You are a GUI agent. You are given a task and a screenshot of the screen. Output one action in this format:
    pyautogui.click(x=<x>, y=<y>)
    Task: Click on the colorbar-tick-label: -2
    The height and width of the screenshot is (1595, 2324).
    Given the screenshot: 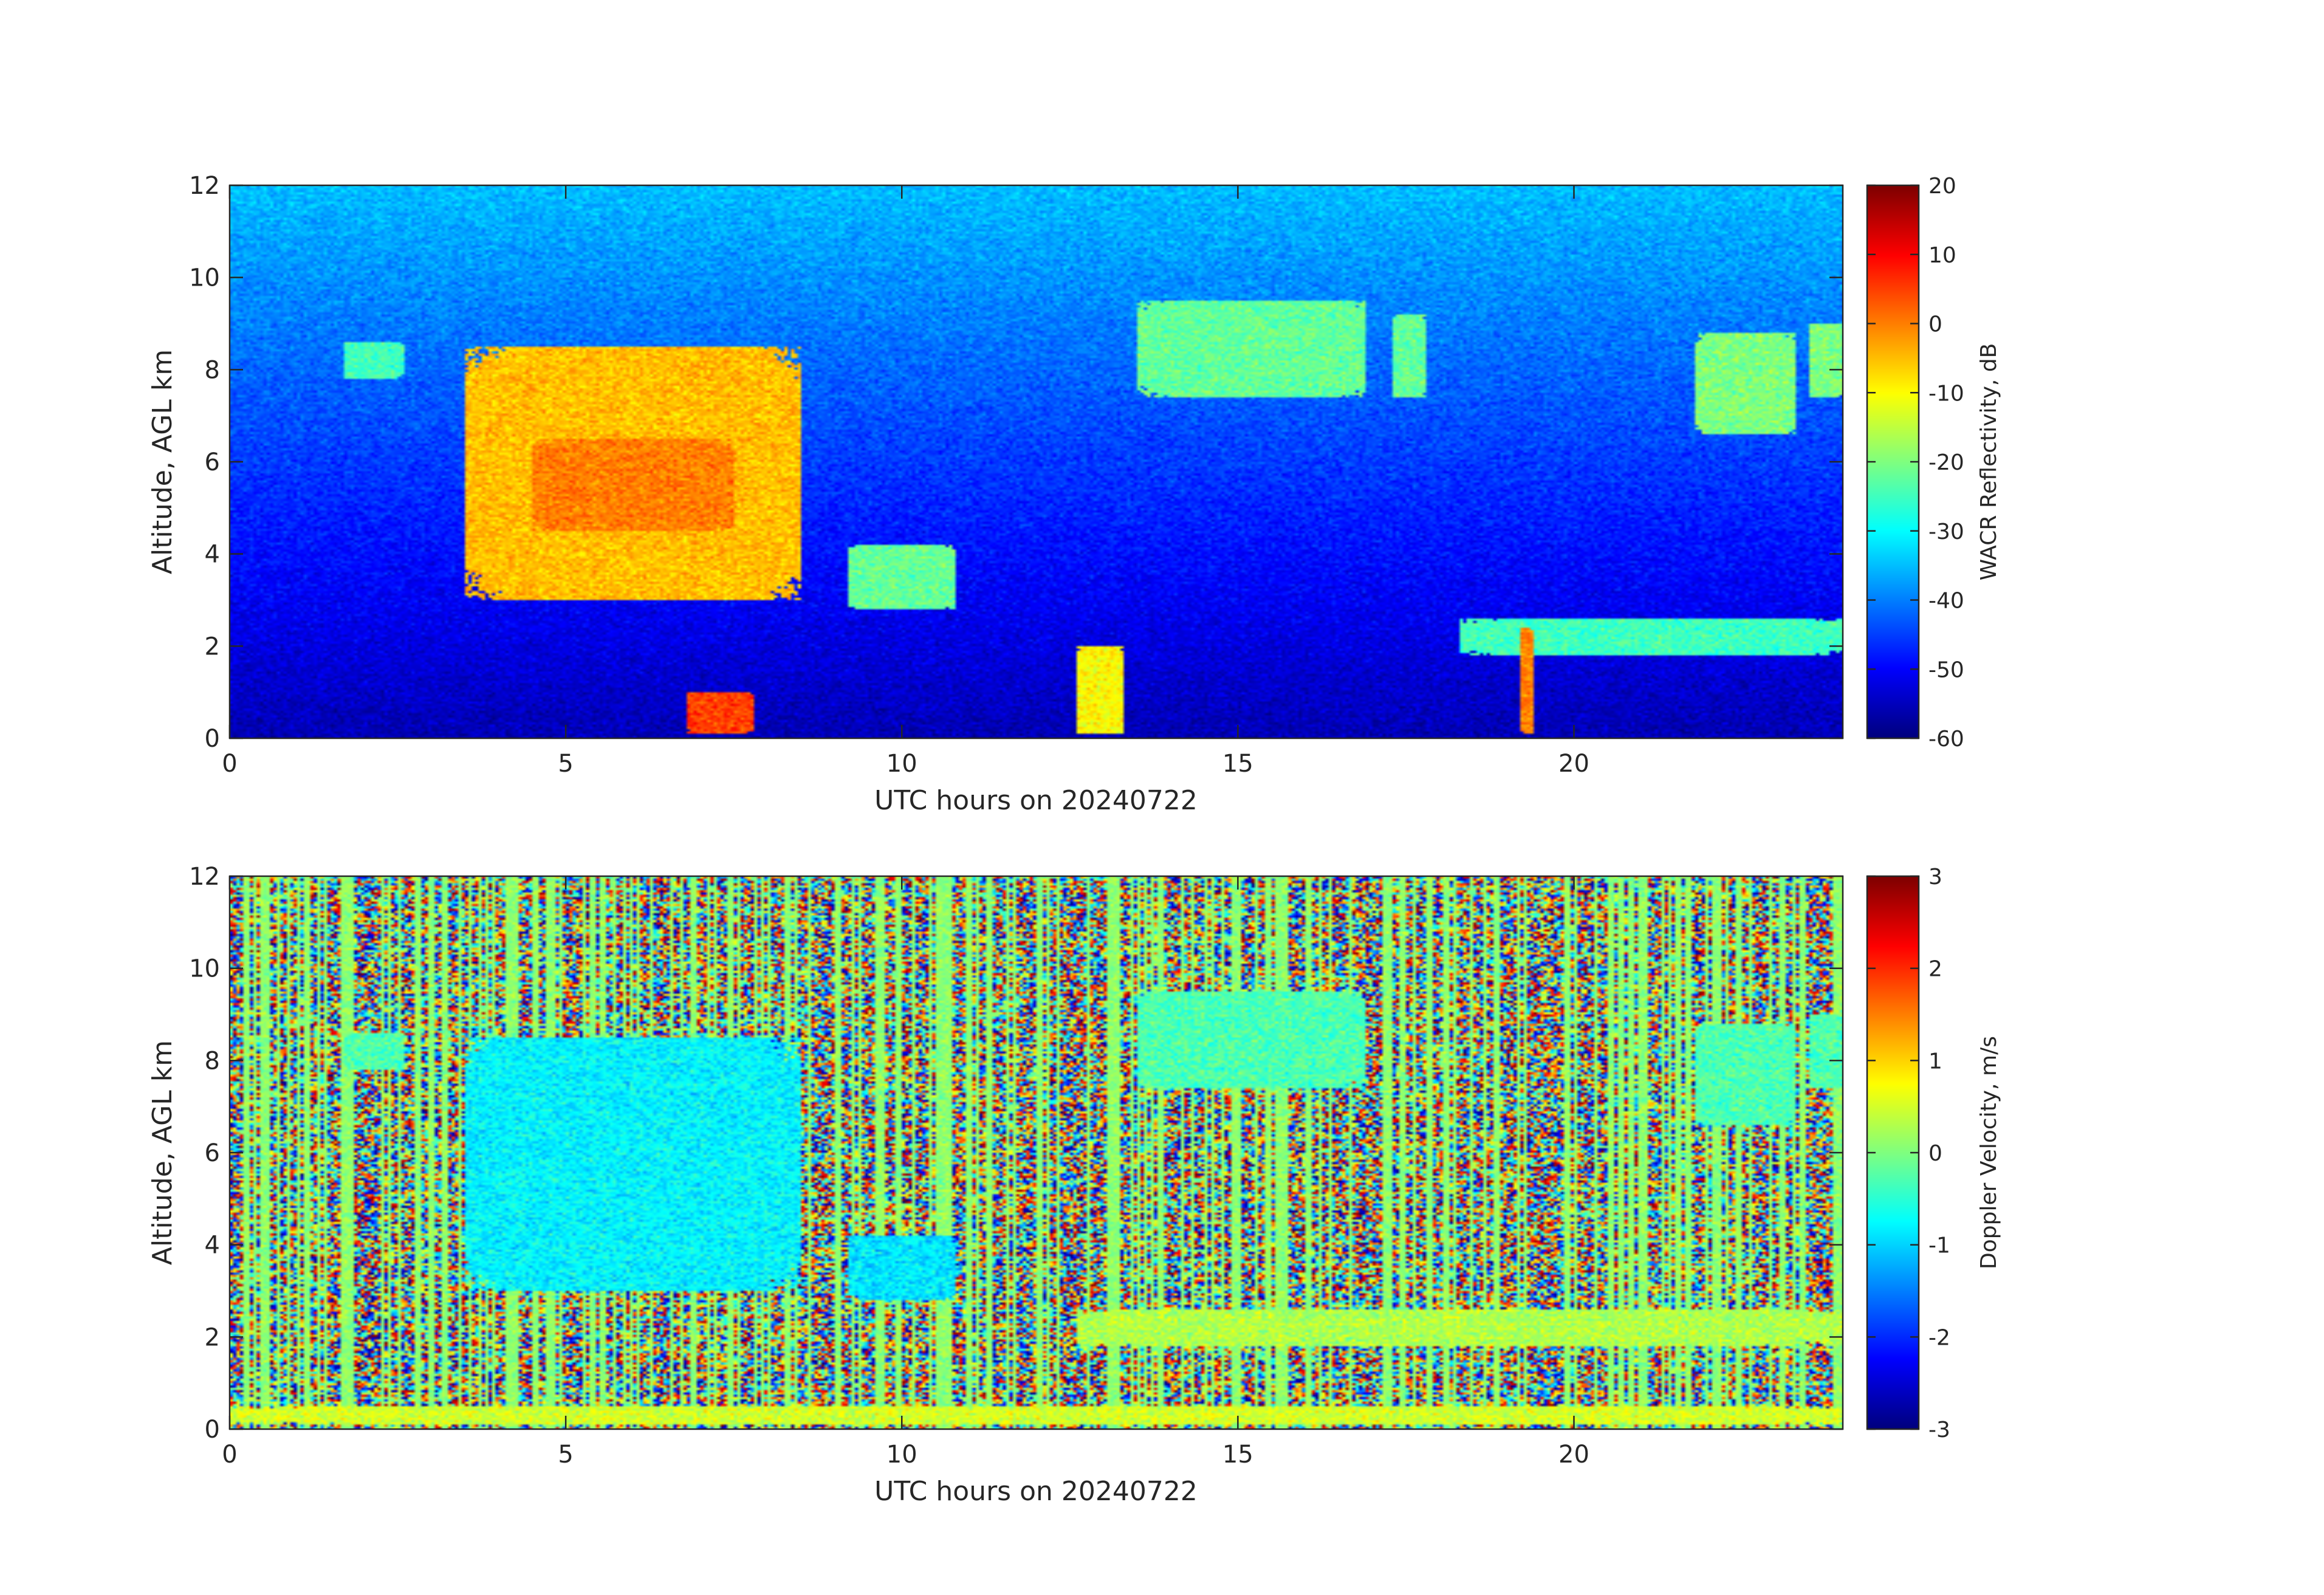 What is the action you would take?
    pyautogui.click(x=1939, y=1337)
    